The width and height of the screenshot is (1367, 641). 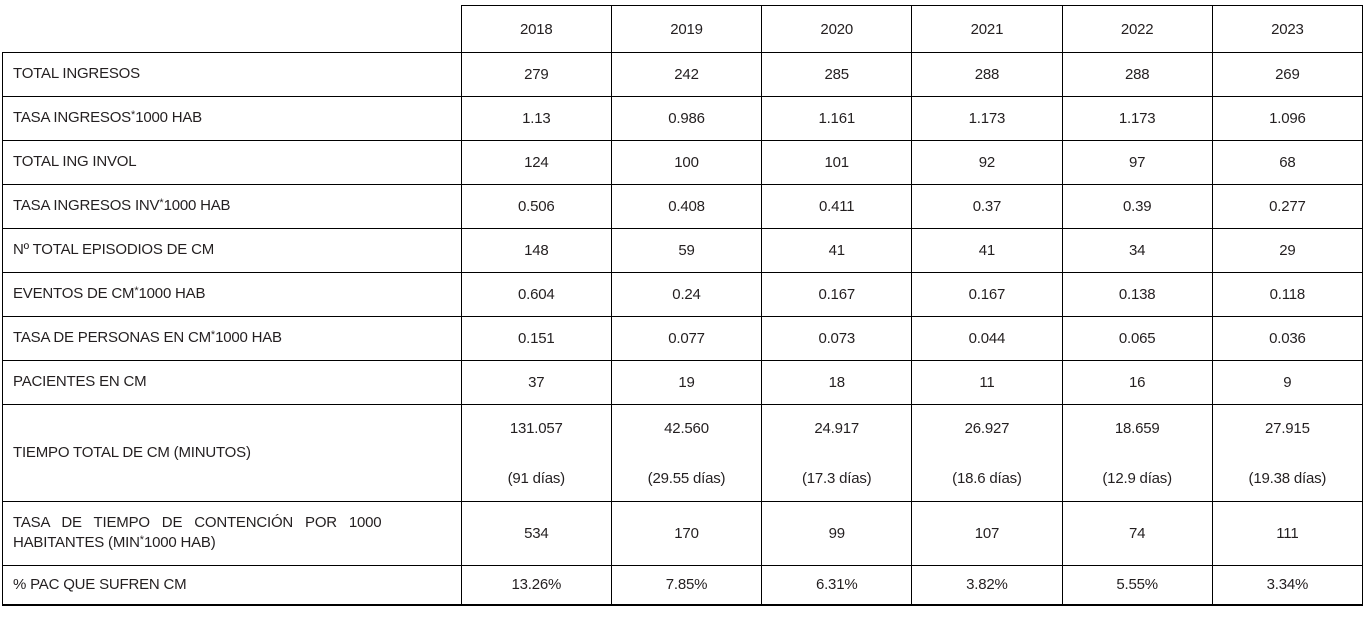 I want to click on value-cell: 59, so click(x=686, y=250).